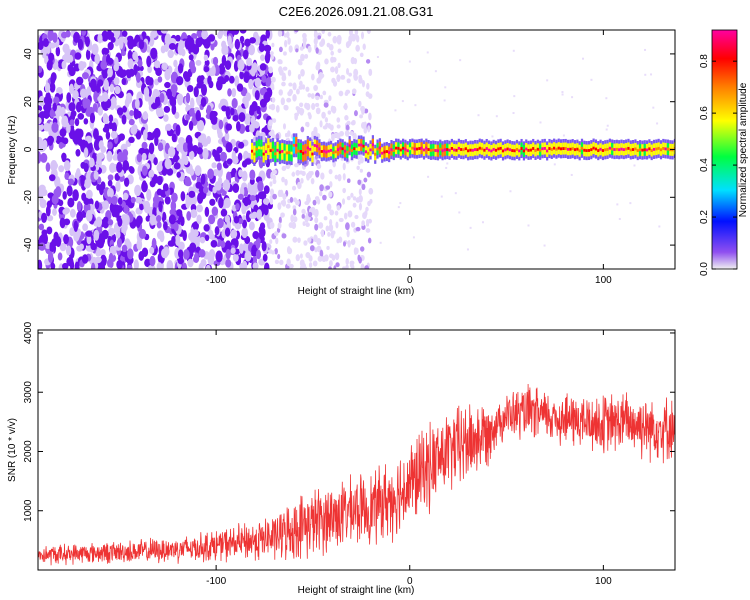  What do you see at coordinates (724, 149) in the screenshot?
I see `colorbar-gradient` at bounding box center [724, 149].